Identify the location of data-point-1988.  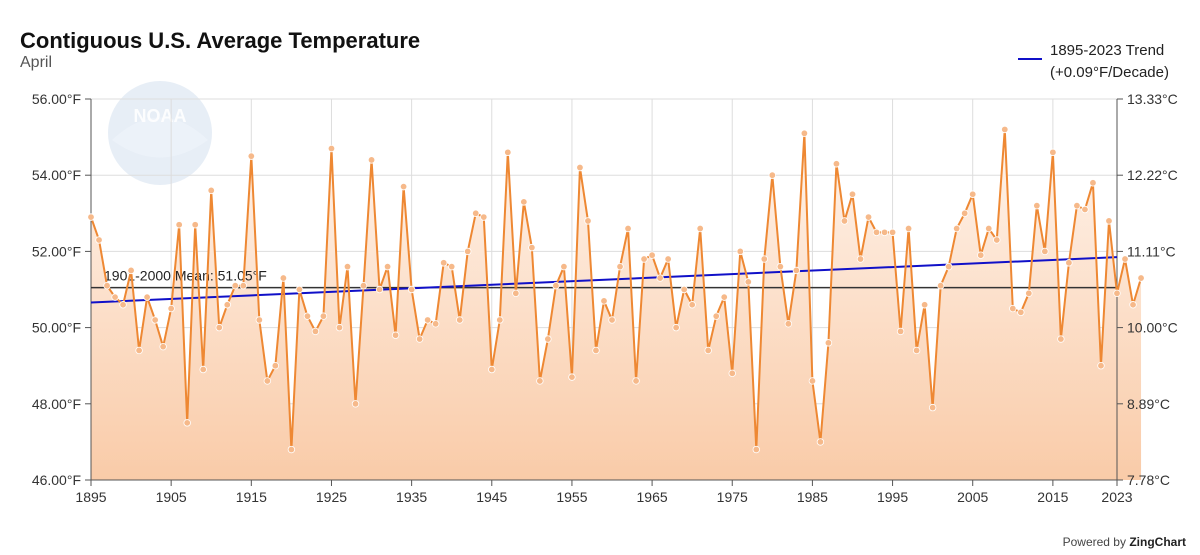
(836, 164).